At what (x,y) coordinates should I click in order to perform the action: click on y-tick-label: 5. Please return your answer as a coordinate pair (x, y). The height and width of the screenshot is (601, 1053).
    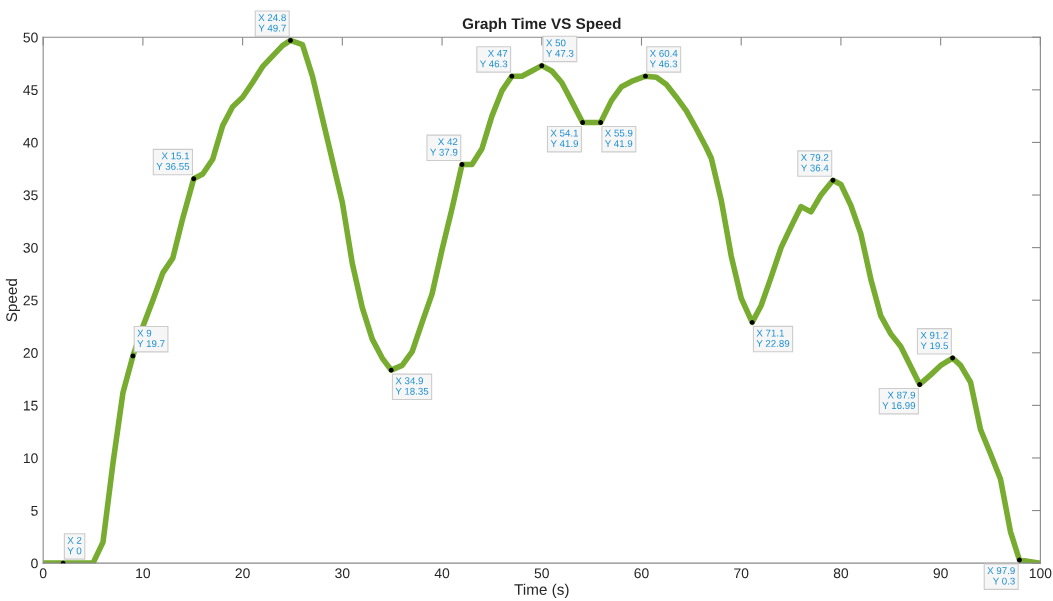
    Looking at the image, I should click on (34, 511).